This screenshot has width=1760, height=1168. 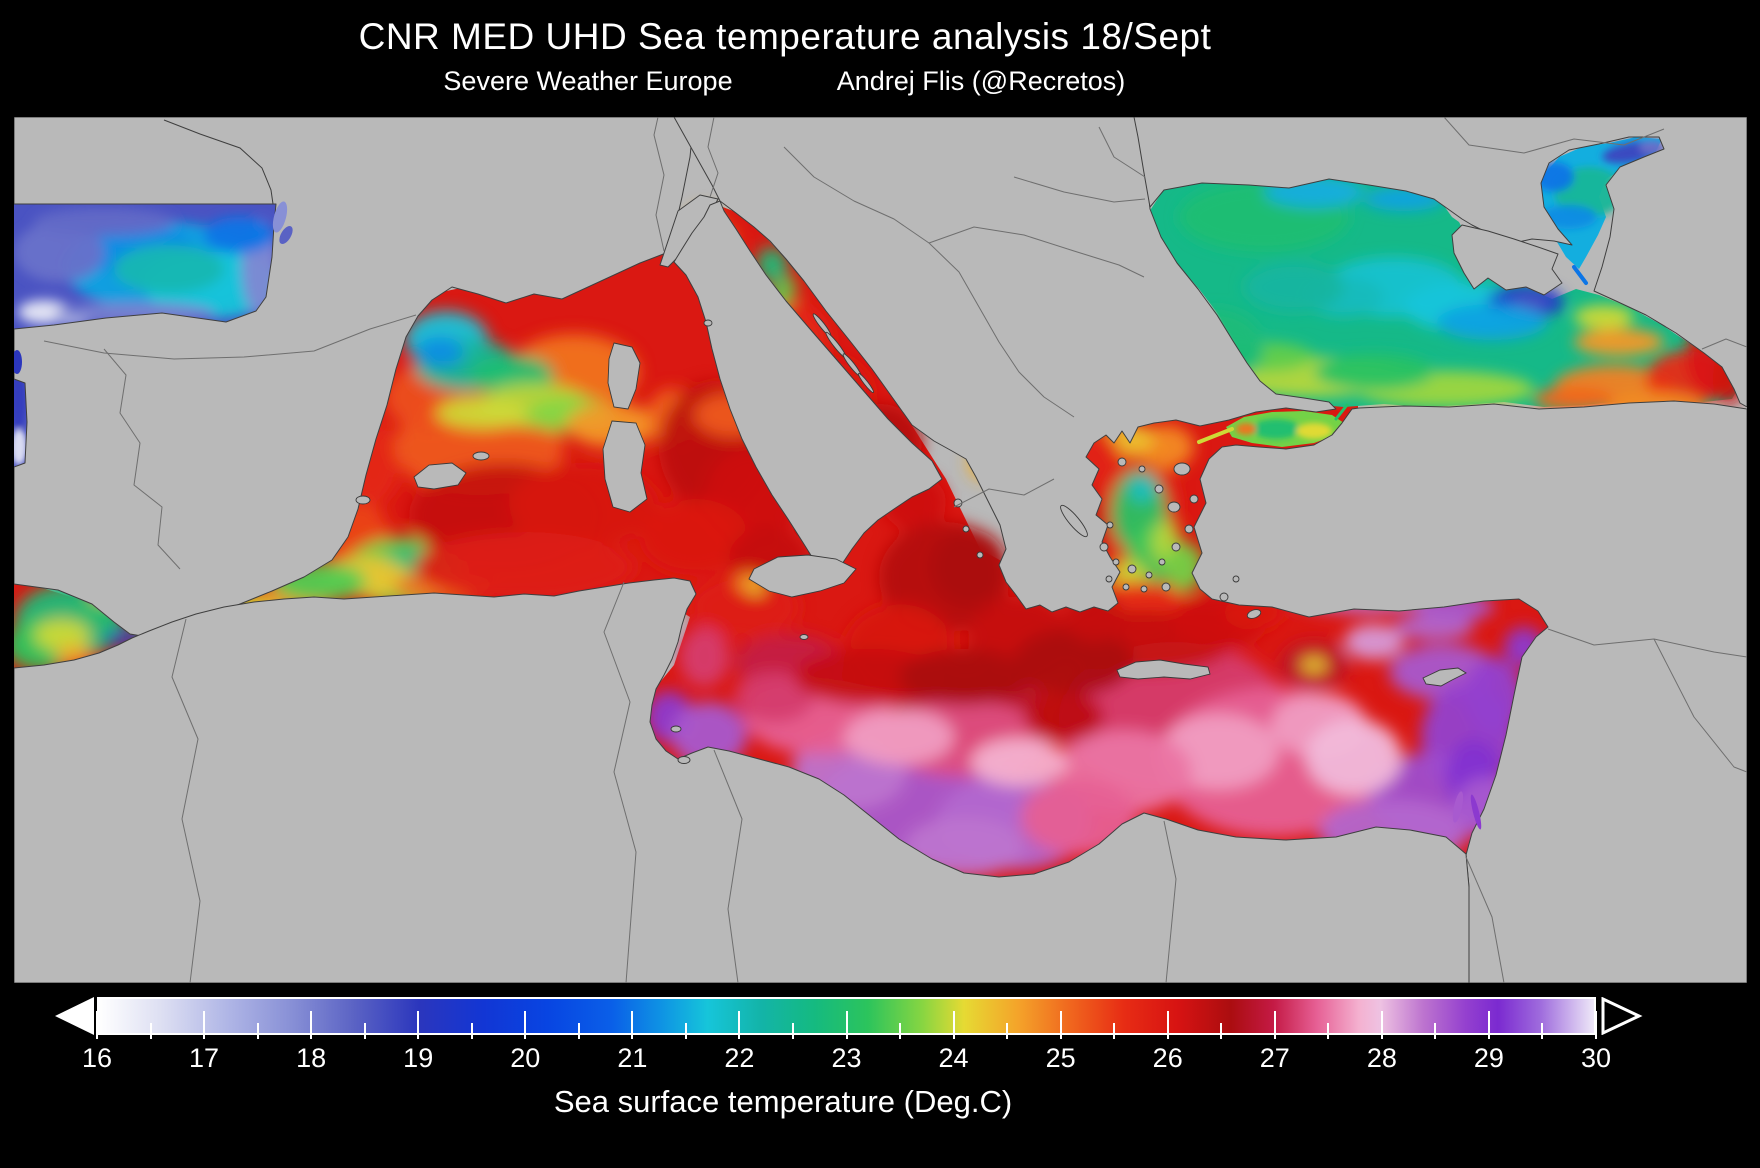 What do you see at coordinates (142, 459) in the screenshot?
I see `border-portugal-spain` at bounding box center [142, 459].